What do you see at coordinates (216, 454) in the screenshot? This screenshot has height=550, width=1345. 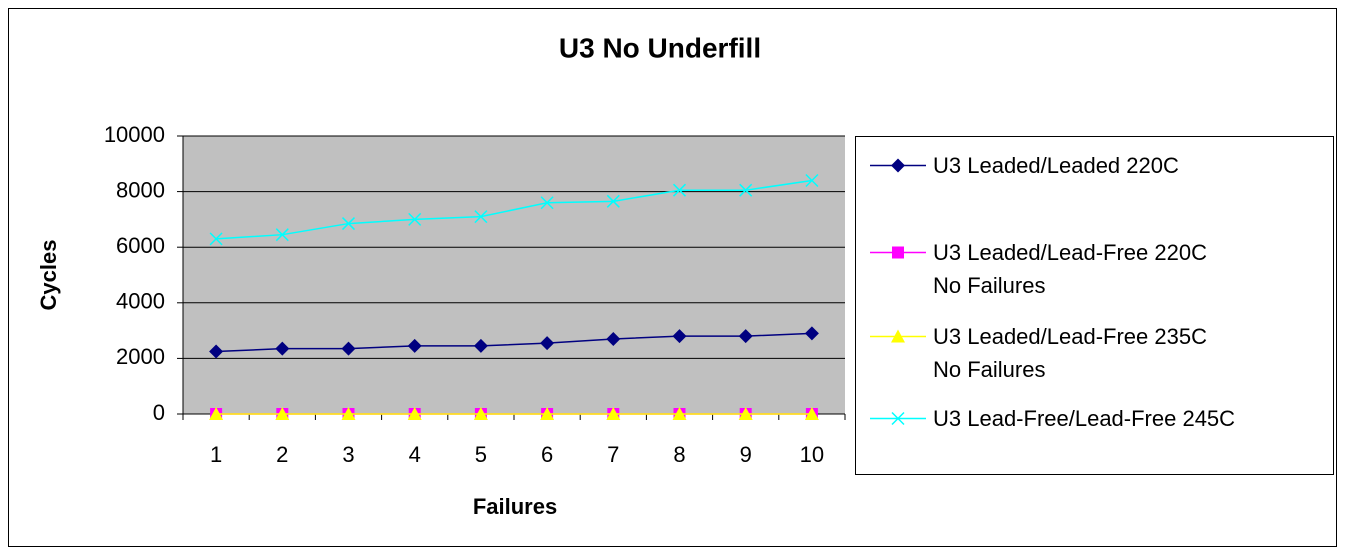 I see `x-tick-label: 1` at bounding box center [216, 454].